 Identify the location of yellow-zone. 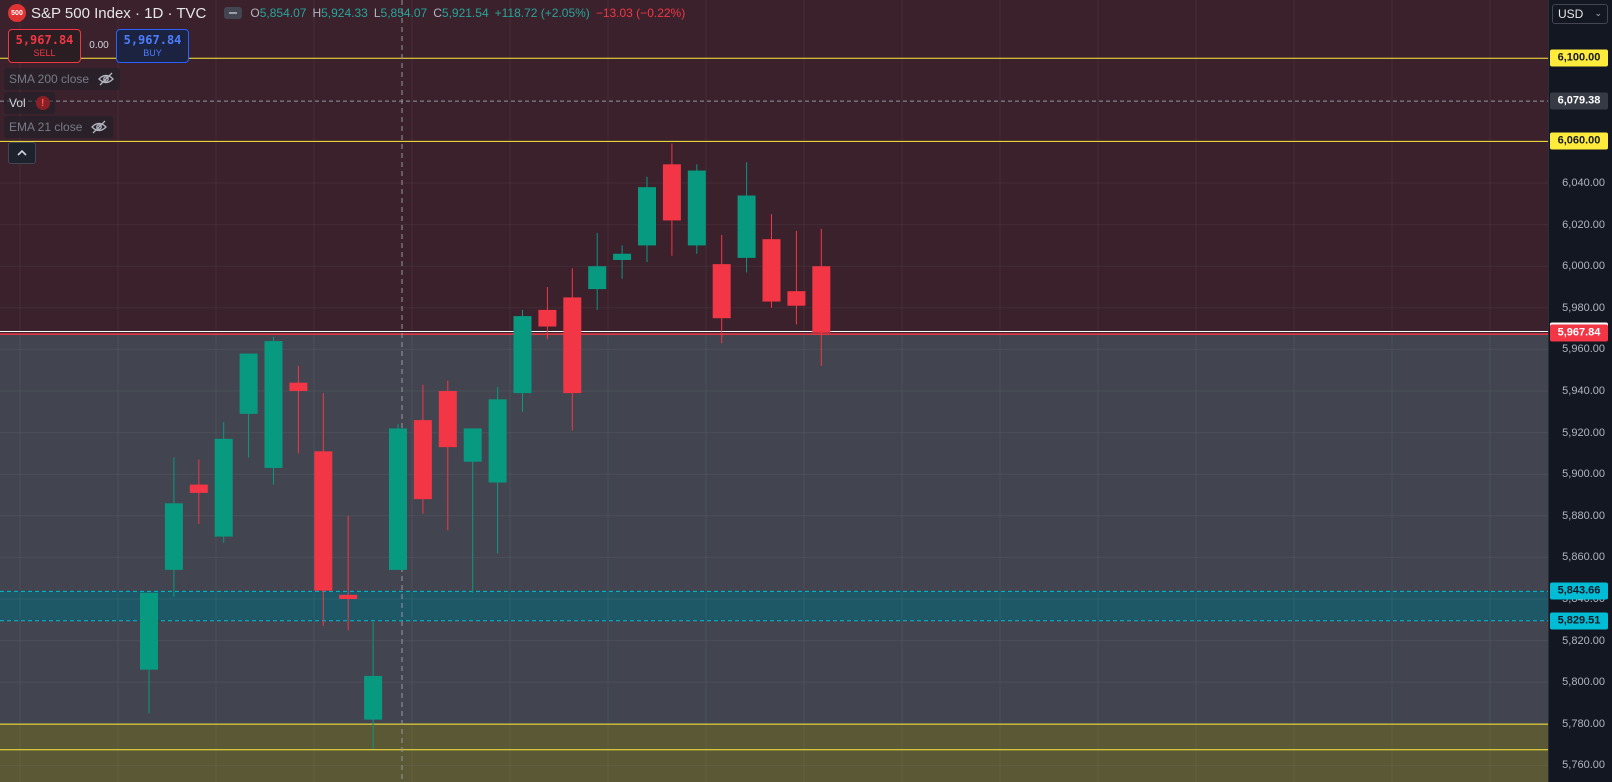
(774, 753).